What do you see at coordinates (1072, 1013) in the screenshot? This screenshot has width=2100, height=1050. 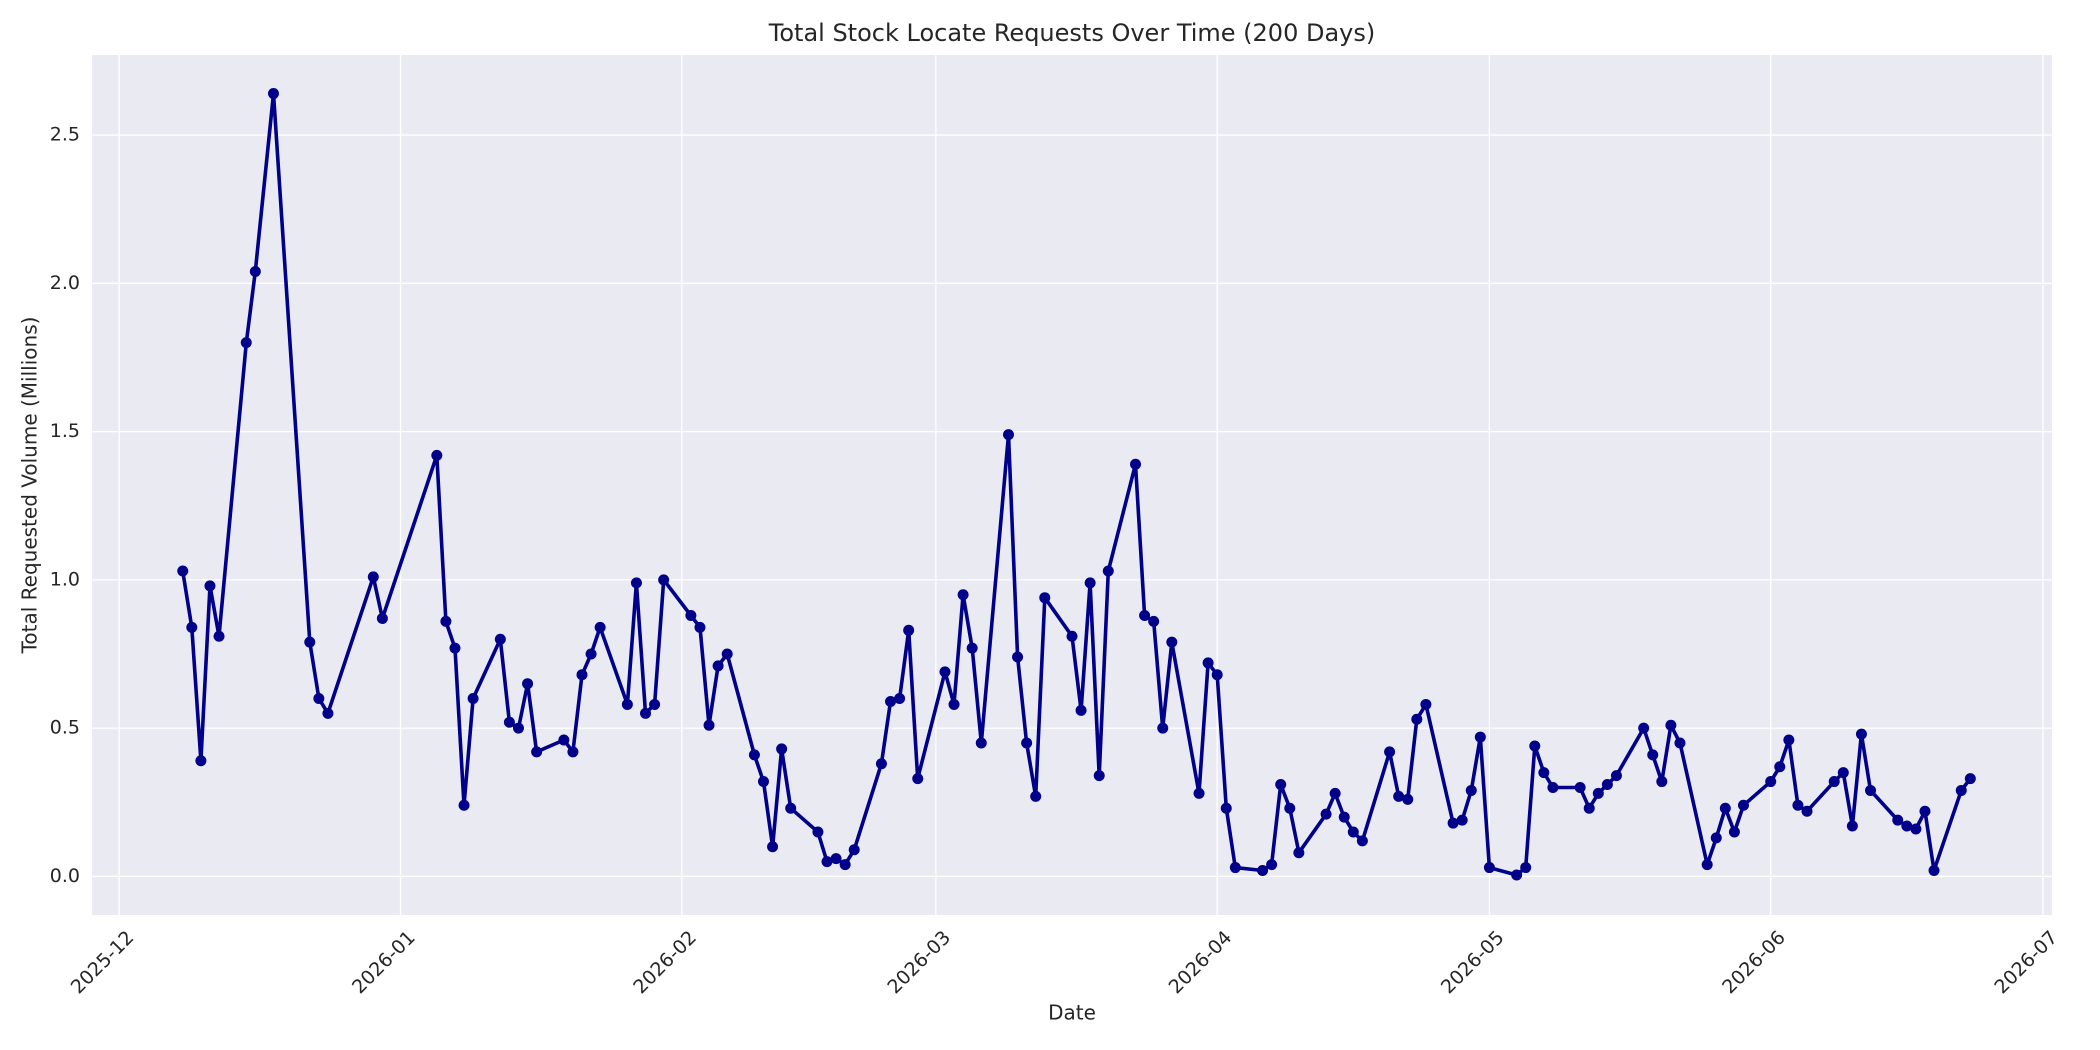 I see `x-axis-label: Date` at bounding box center [1072, 1013].